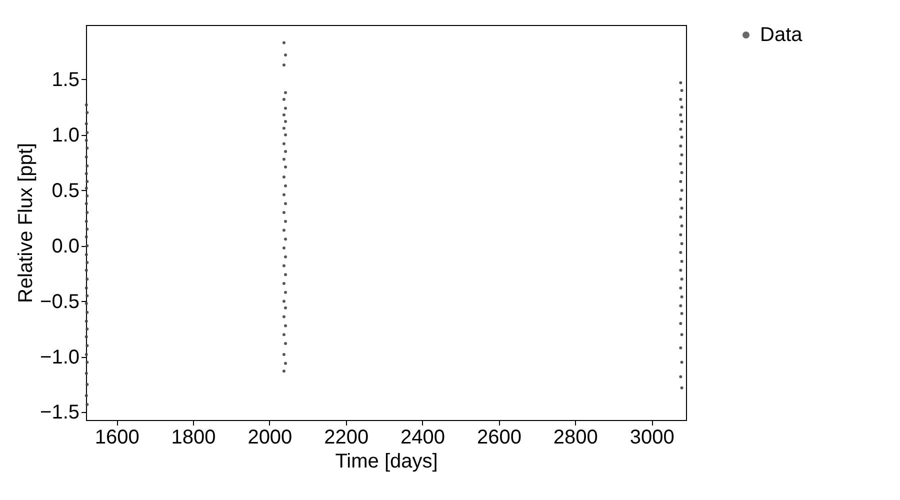 The height and width of the screenshot is (500, 900). What do you see at coordinates (346, 437) in the screenshot?
I see `x-tick-label: 2200` at bounding box center [346, 437].